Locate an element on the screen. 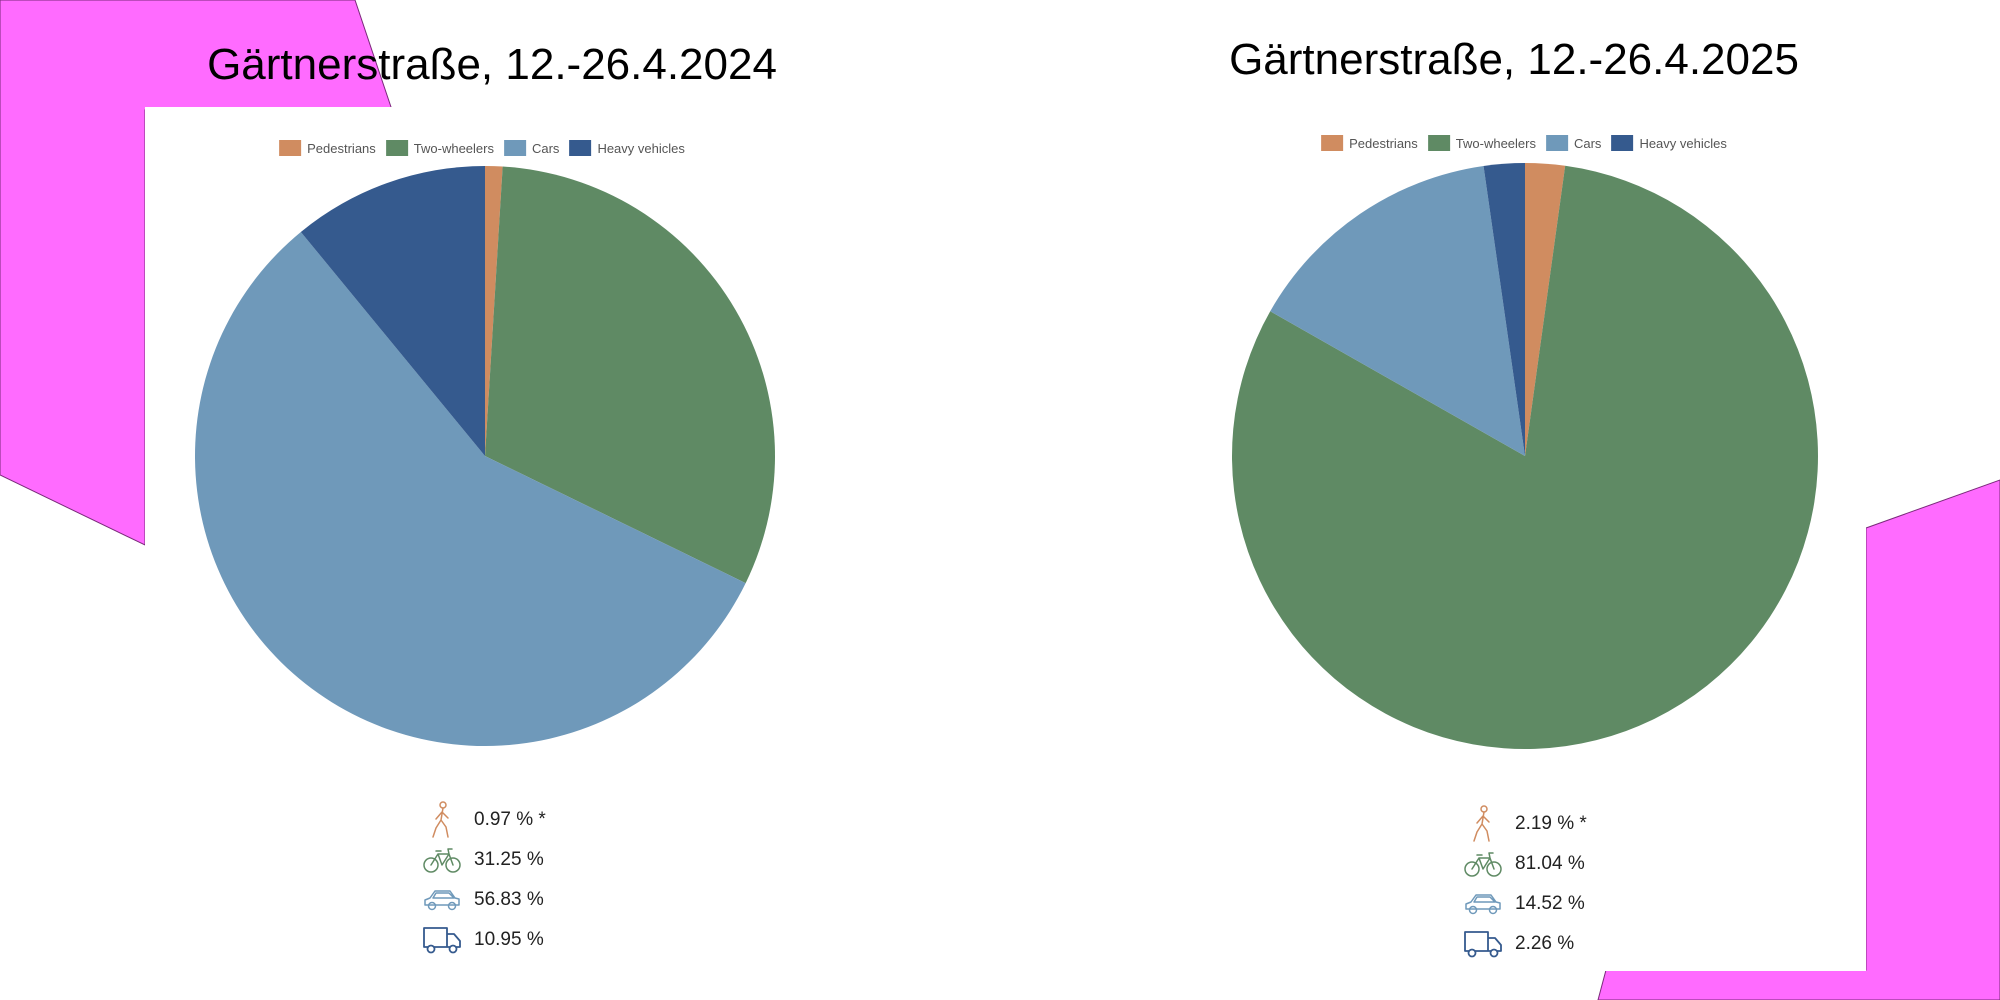 Image resolution: width=2000 pixels, height=1000 pixels. chart-title: Gärtnerstraße, 12.-26.4.2024 is located at coordinates (492, 64).